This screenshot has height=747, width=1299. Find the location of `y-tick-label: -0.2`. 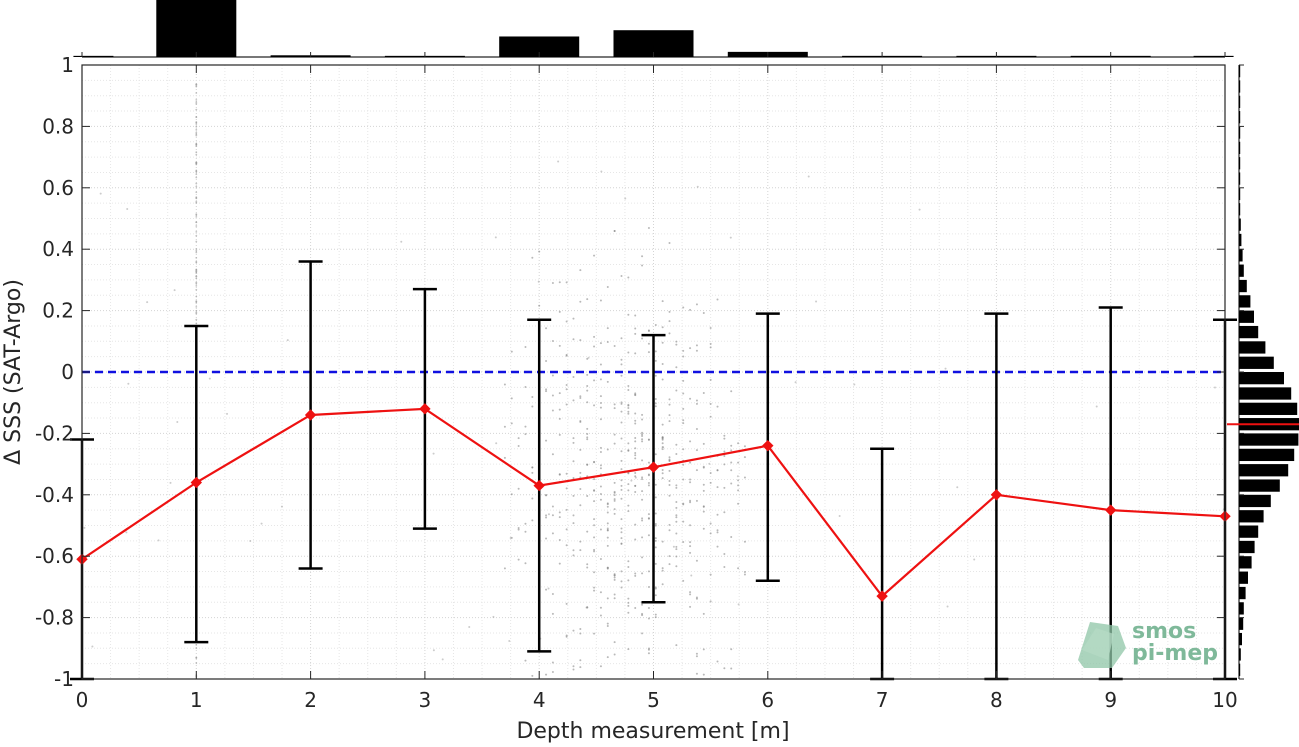

y-tick-label: -0.2 is located at coordinates (54, 433).